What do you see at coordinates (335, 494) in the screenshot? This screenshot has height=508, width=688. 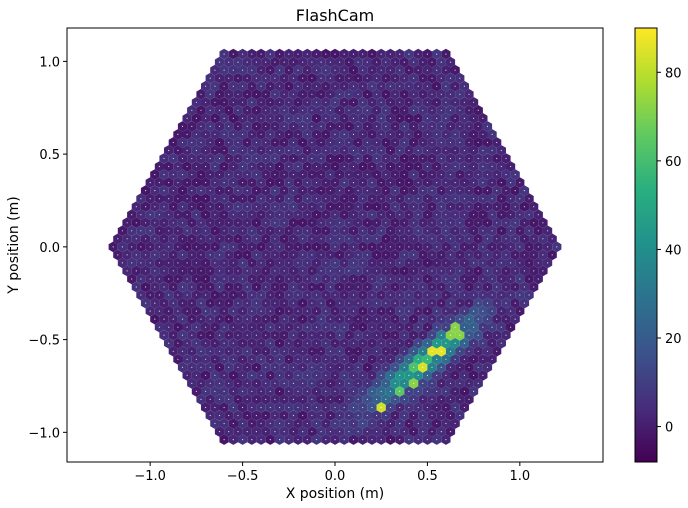 I see `x-axis-label: X position (m)` at bounding box center [335, 494].